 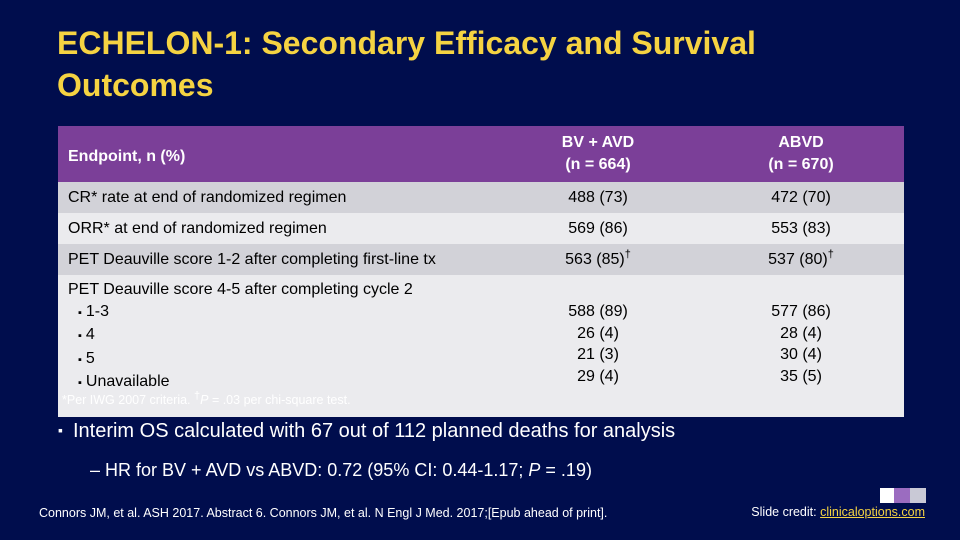 What do you see at coordinates (598, 376) in the screenshot?
I see `sub-value: 29 (4)` at bounding box center [598, 376].